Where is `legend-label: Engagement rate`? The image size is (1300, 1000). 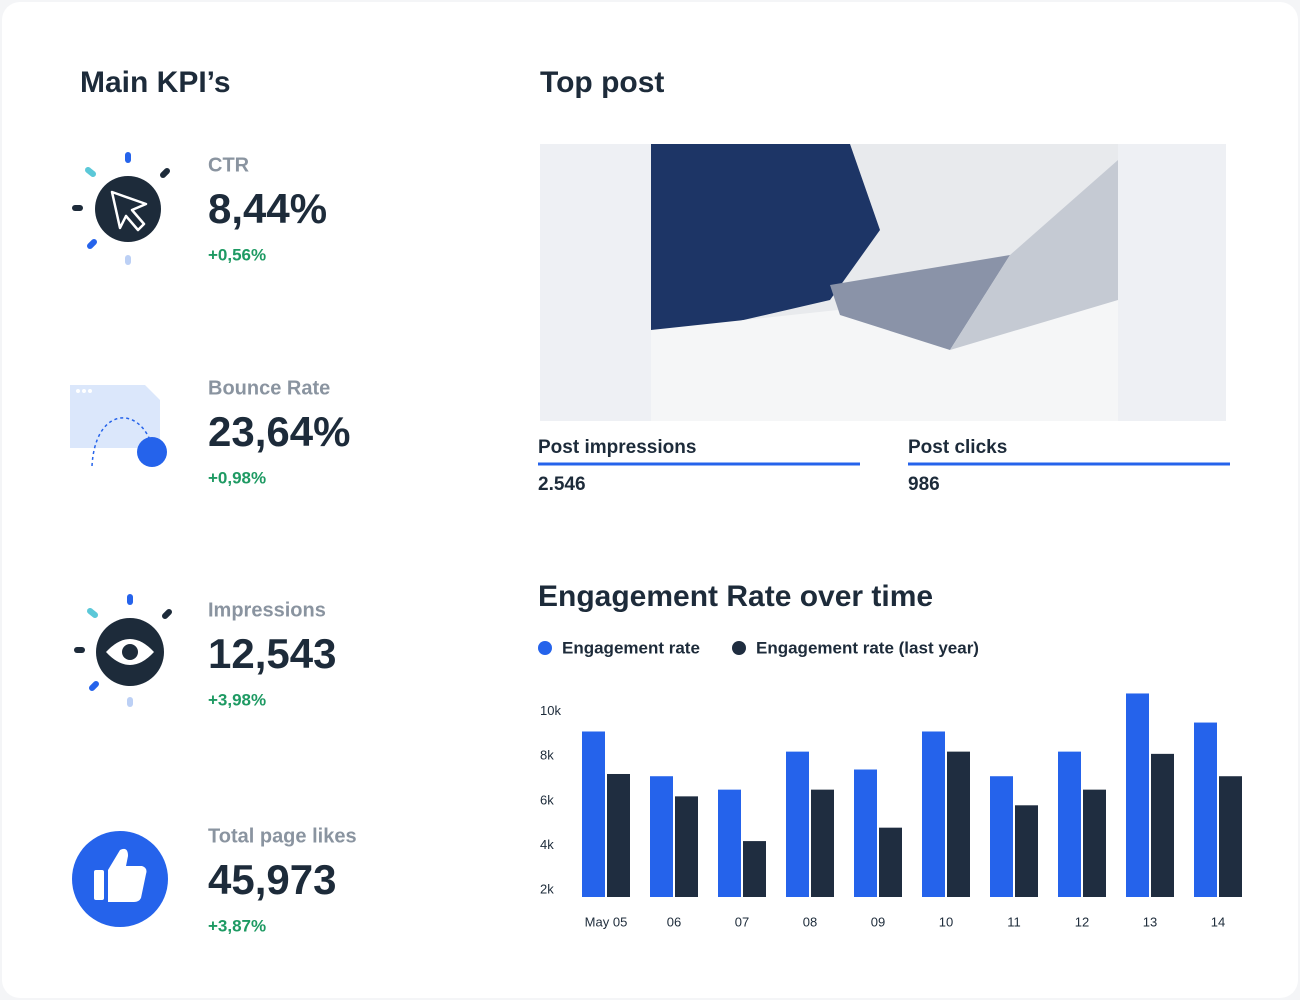
legend-label: Engagement rate is located at coordinates (631, 647).